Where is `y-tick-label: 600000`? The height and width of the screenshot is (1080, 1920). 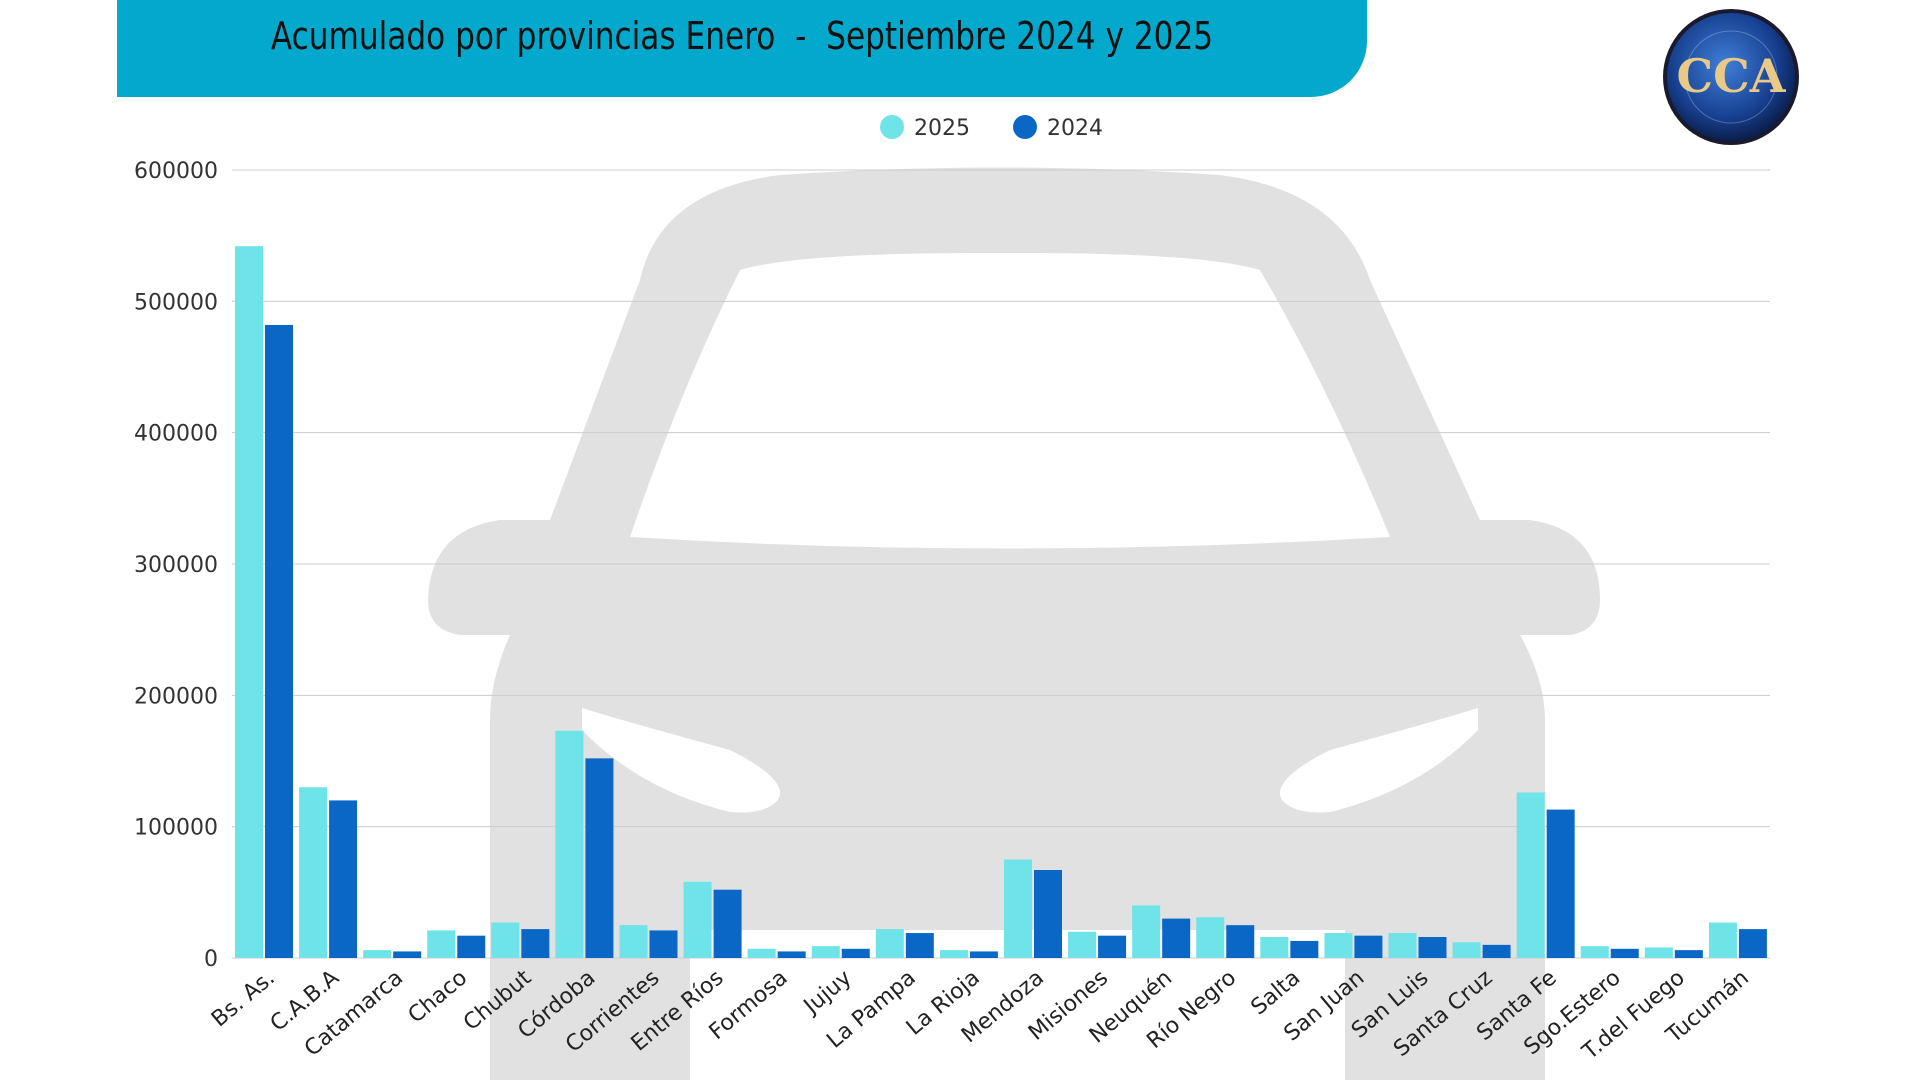
y-tick-label: 600000 is located at coordinates (176, 171).